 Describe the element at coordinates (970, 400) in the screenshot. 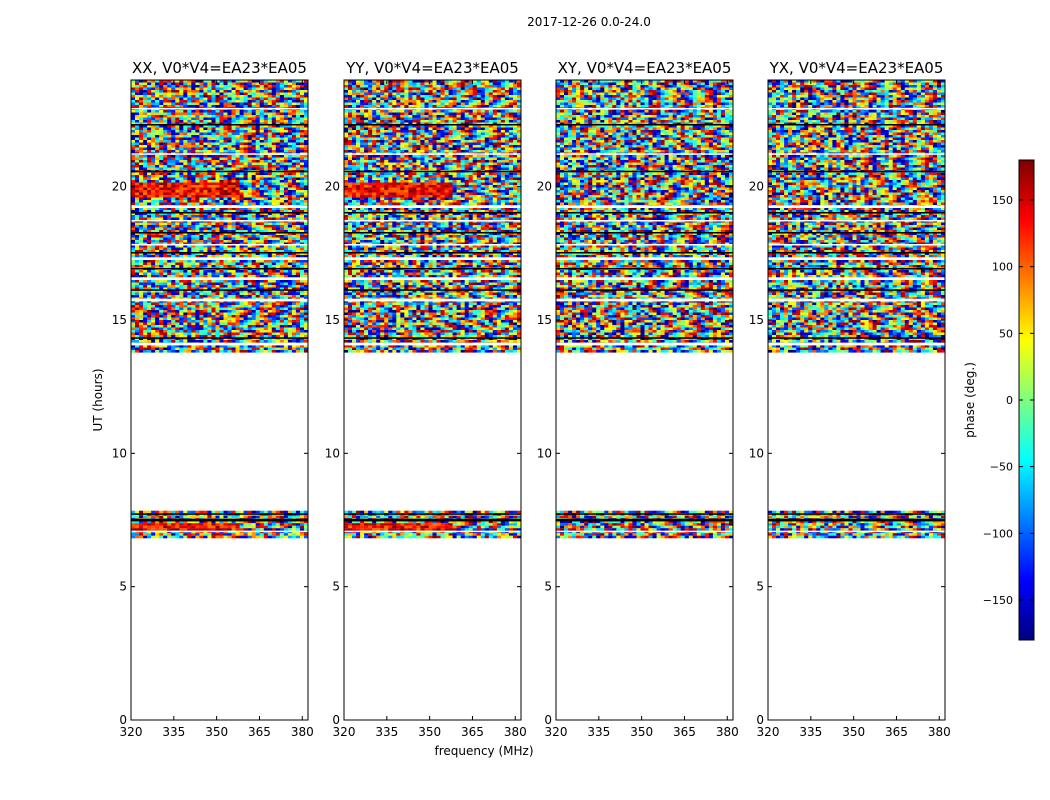

I see `colorbar-label: phase (deg.)` at that location.